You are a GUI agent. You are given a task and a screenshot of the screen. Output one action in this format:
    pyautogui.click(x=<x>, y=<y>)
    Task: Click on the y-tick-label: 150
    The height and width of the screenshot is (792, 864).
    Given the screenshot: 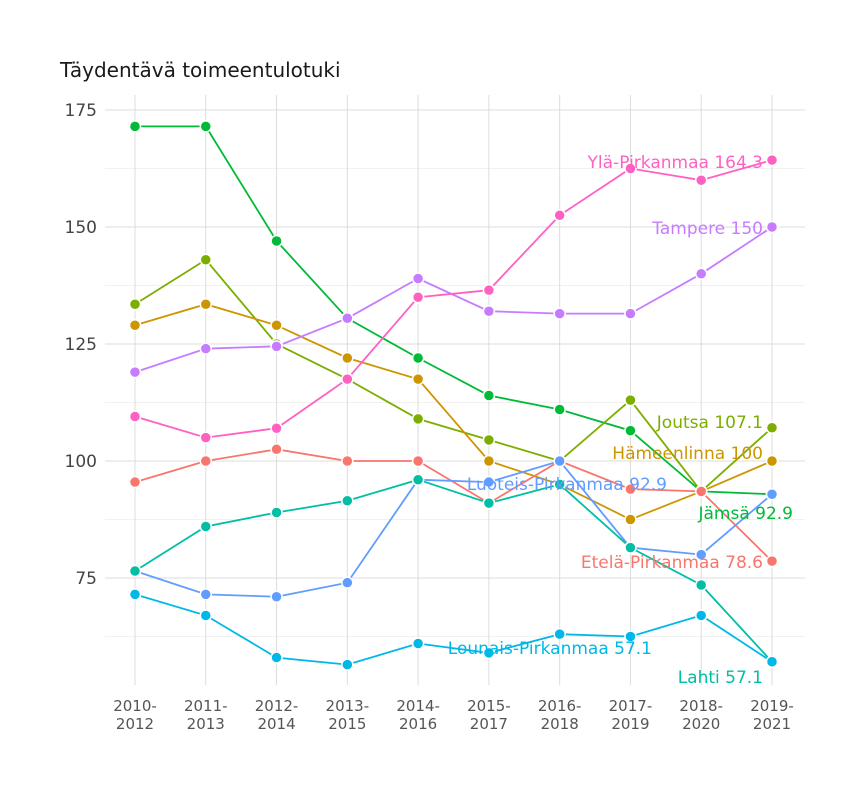 What is the action you would take?
    pyautogui.click(x=81, y=228)
    